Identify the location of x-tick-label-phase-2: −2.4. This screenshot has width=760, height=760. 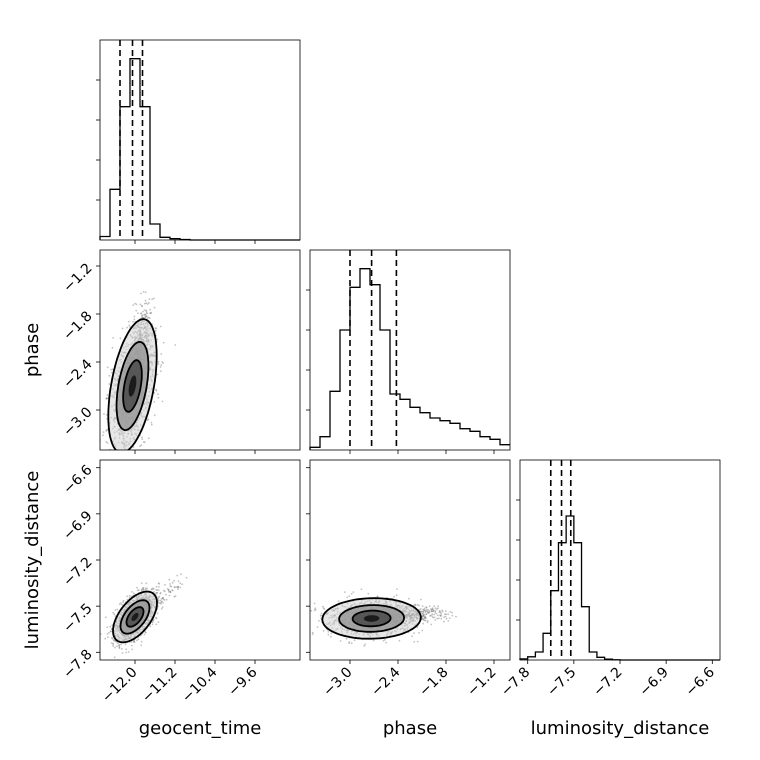
(385, 681).